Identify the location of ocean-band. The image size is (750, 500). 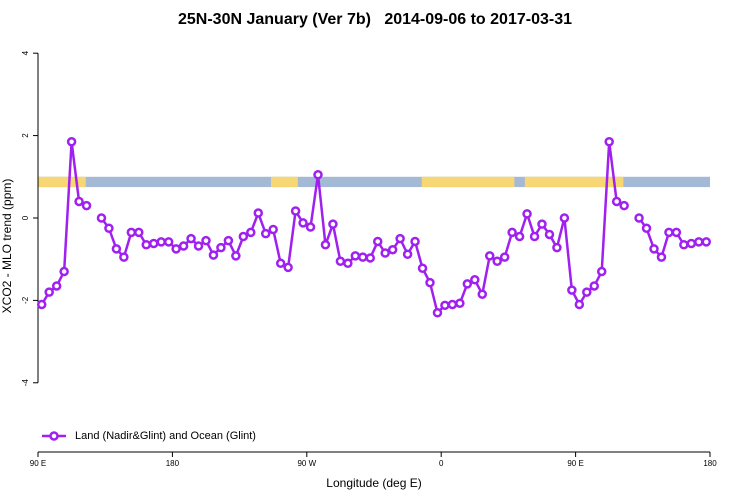
(374, 182).